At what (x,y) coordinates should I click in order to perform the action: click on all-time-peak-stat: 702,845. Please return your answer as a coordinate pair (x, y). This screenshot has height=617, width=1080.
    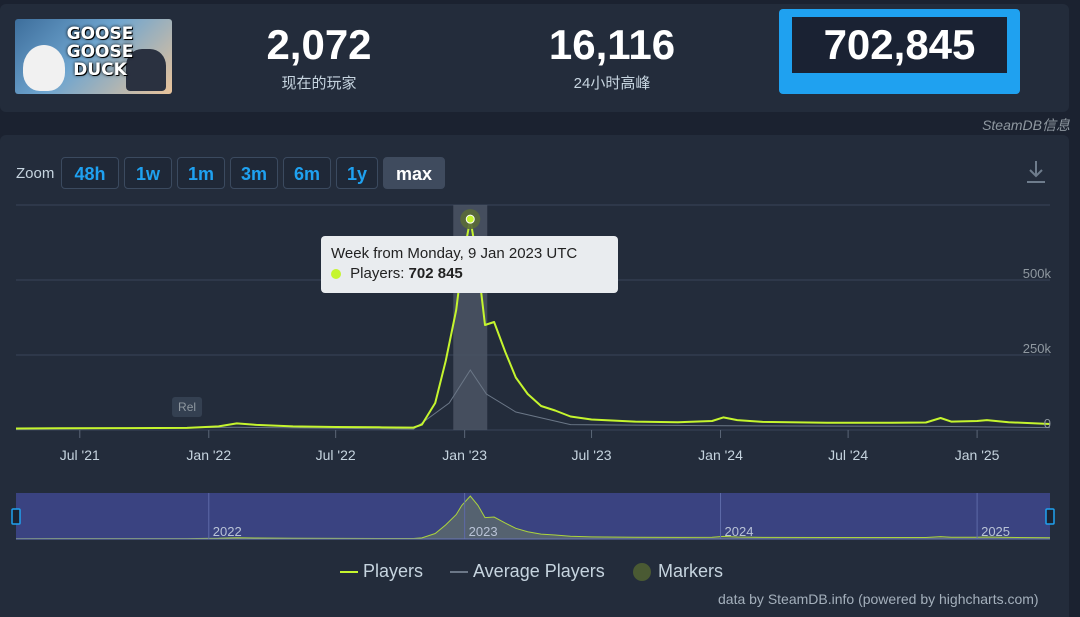
    Looking at the image, I should click on (899, 51).